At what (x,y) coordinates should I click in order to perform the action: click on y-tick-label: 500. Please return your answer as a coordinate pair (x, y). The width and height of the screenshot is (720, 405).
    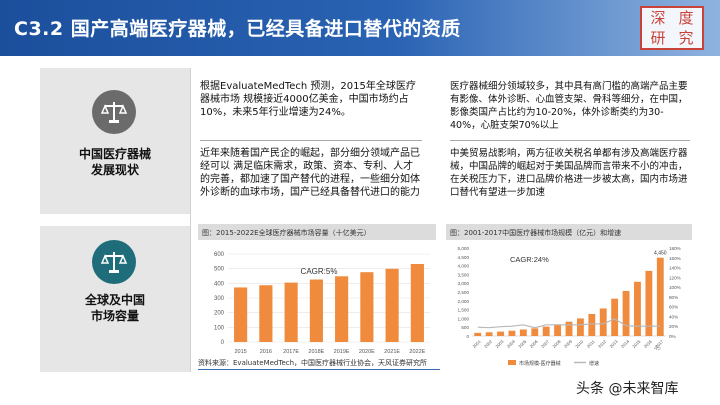
    Looking at the image, I should click on (465, 327).